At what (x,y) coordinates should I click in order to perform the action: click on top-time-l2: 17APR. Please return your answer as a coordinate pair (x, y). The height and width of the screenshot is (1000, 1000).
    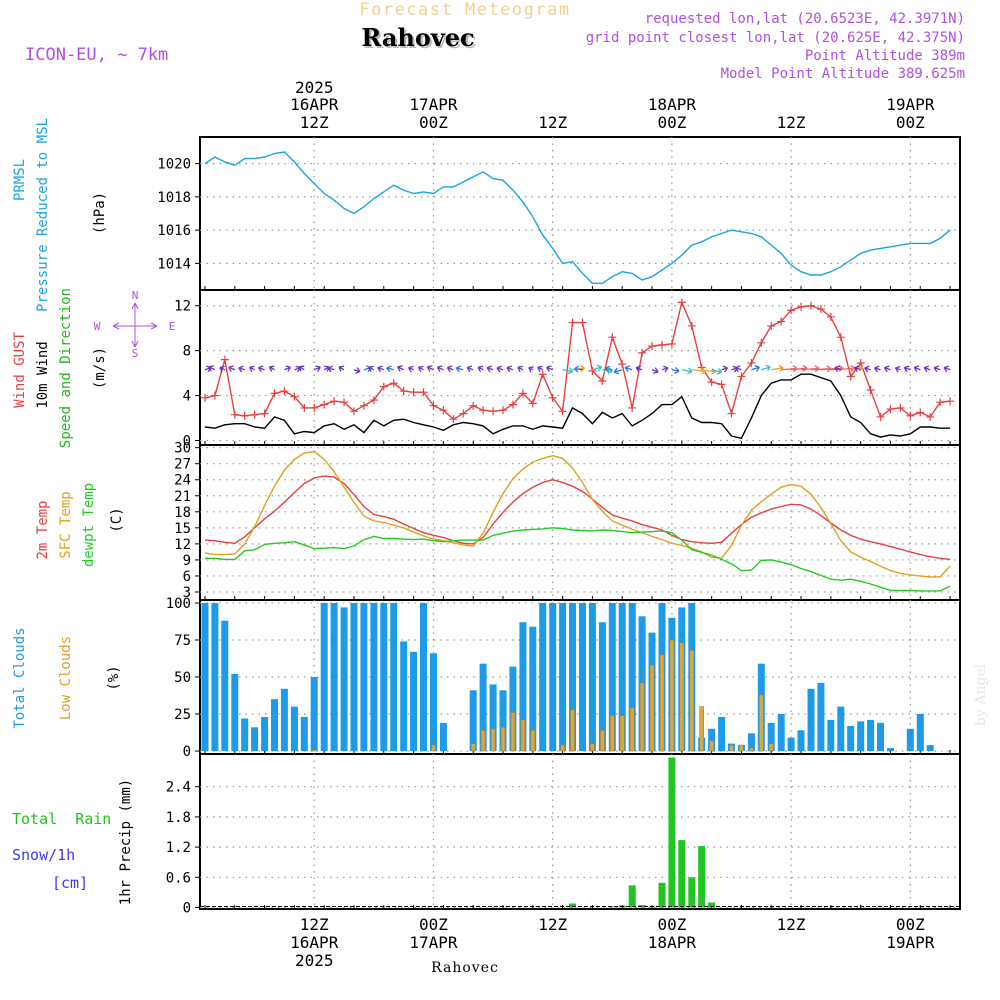
    Looking at the image, I should click on (433, 104).